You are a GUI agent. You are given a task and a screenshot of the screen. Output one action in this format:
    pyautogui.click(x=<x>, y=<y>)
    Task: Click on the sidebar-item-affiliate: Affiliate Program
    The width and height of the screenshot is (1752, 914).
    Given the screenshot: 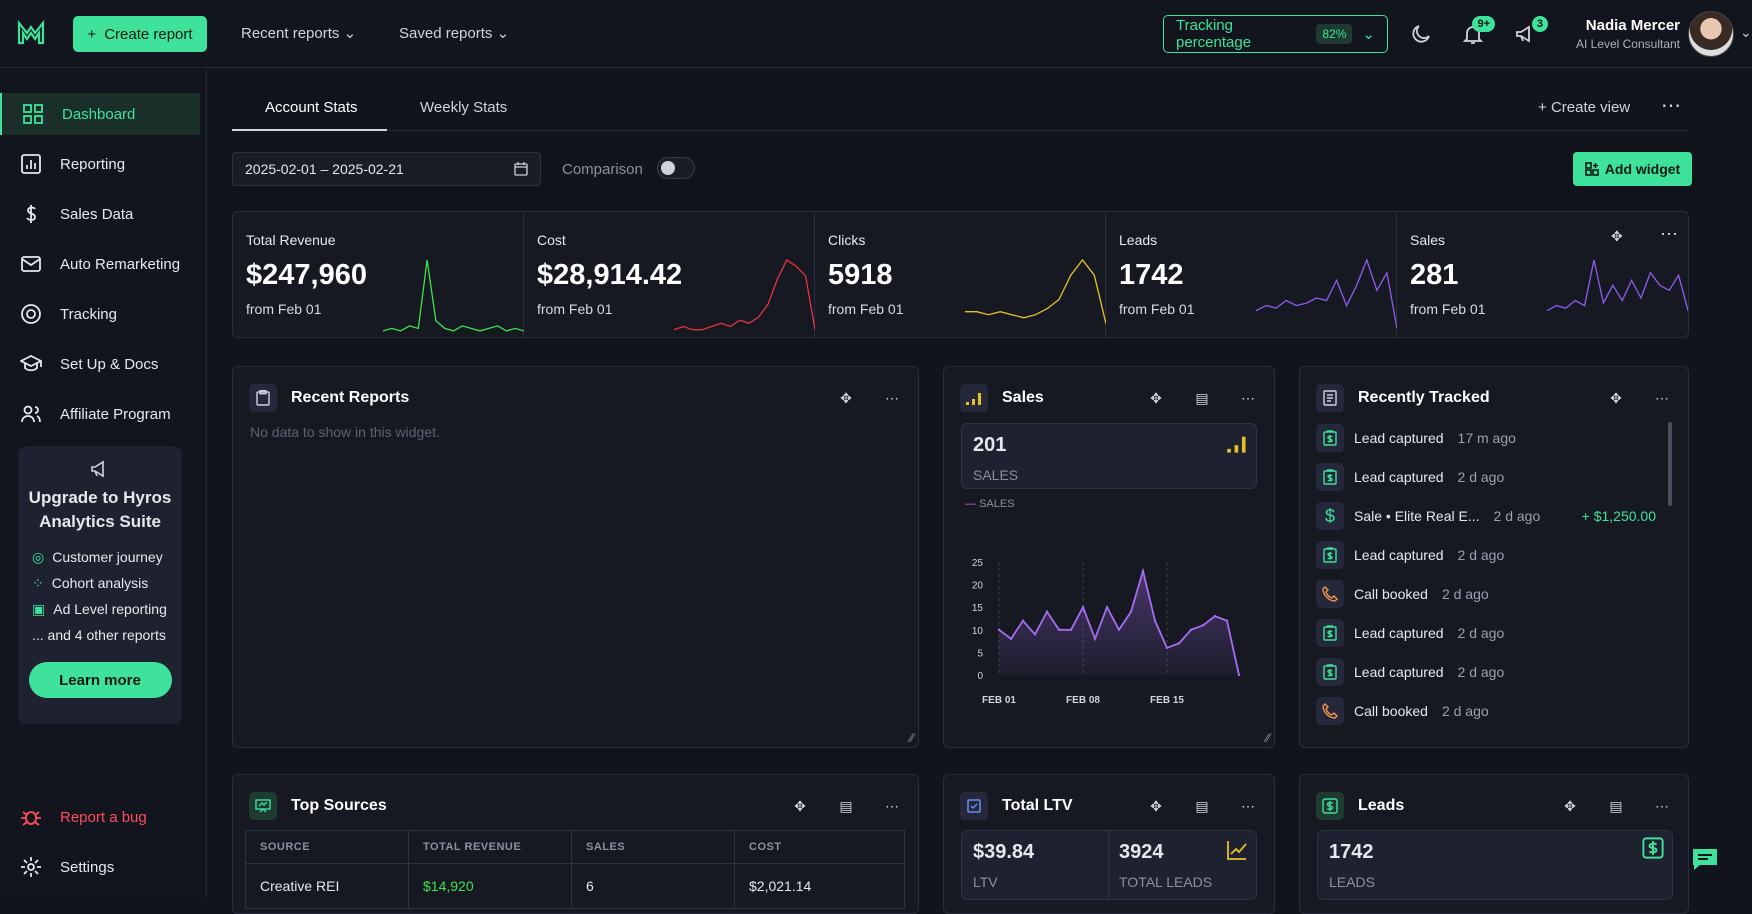 What is the action you would take?
    pyautogui.click(x=100, y=414)
    